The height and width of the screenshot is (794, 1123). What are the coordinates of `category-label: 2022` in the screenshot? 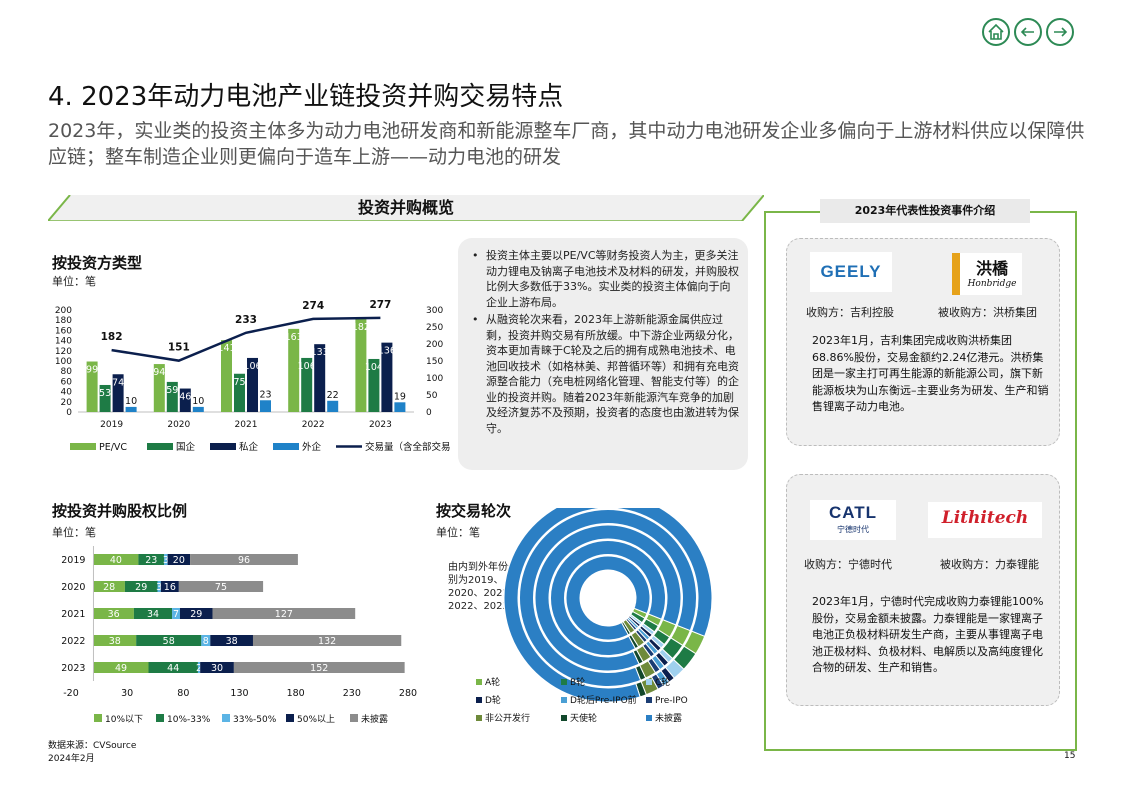 It's located at (313, 425).